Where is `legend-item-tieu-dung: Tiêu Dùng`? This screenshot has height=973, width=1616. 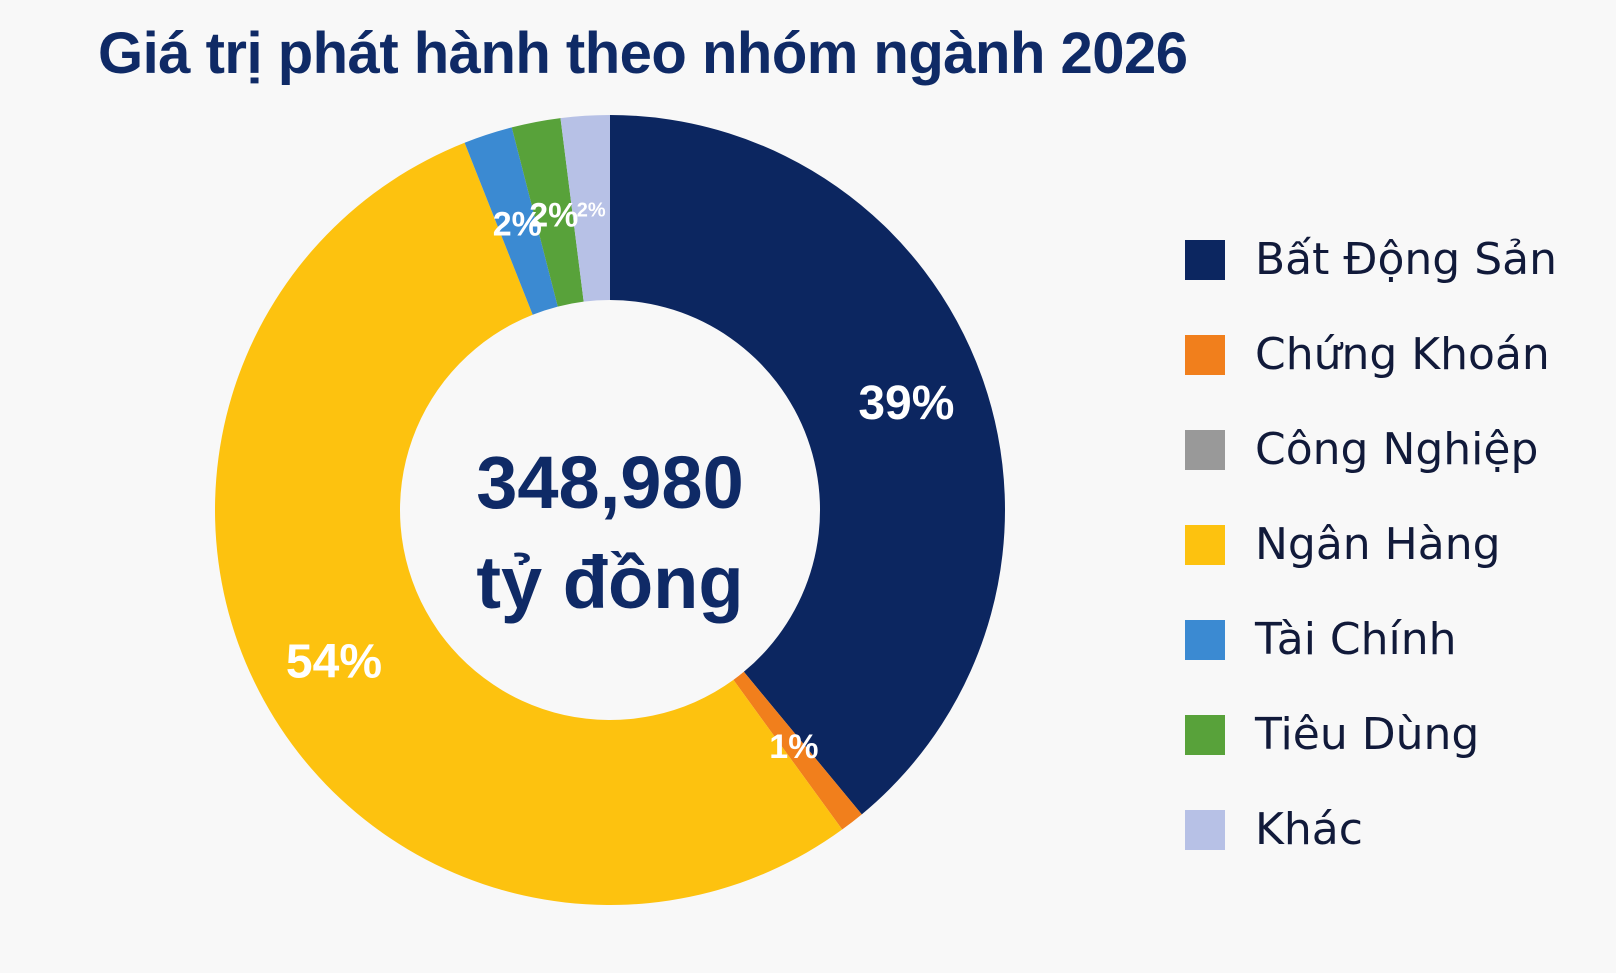 legend-item-tieu-dung: Tiêu Dùng is located at coordinates (1371, 734).